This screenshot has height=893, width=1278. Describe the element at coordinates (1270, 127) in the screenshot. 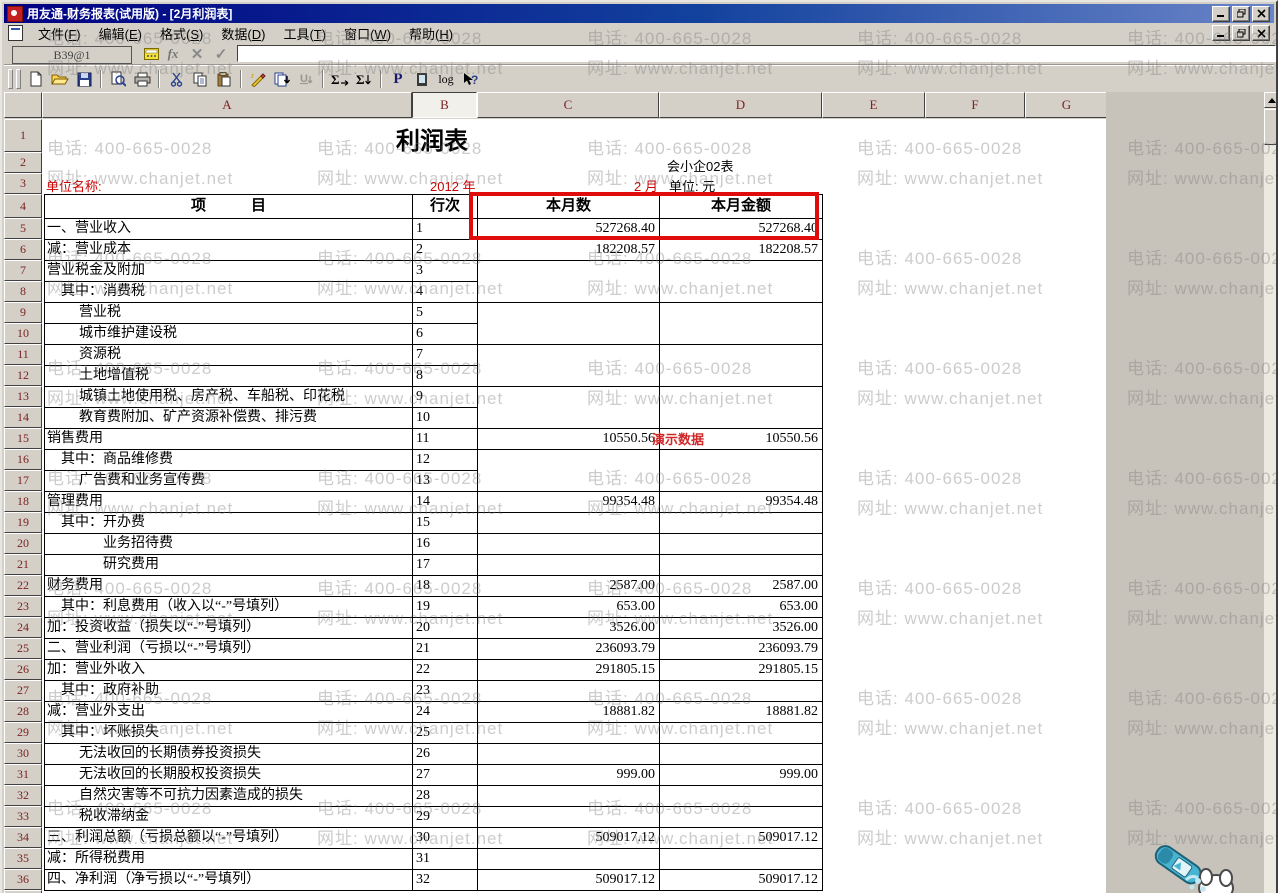

I see `scrollbar-thumb` at that location.